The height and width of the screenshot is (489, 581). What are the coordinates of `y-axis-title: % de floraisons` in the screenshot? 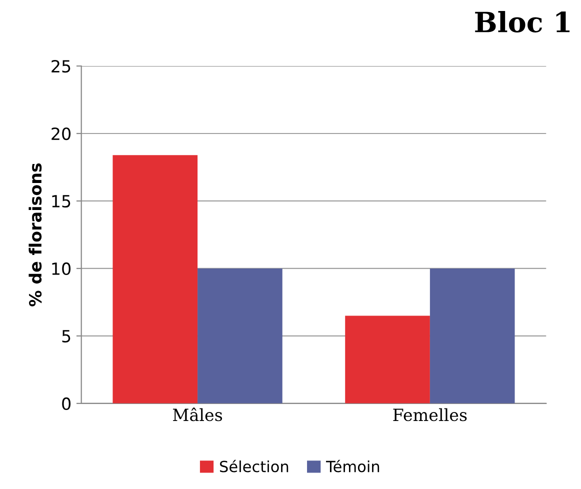 It's located at (35, 234).